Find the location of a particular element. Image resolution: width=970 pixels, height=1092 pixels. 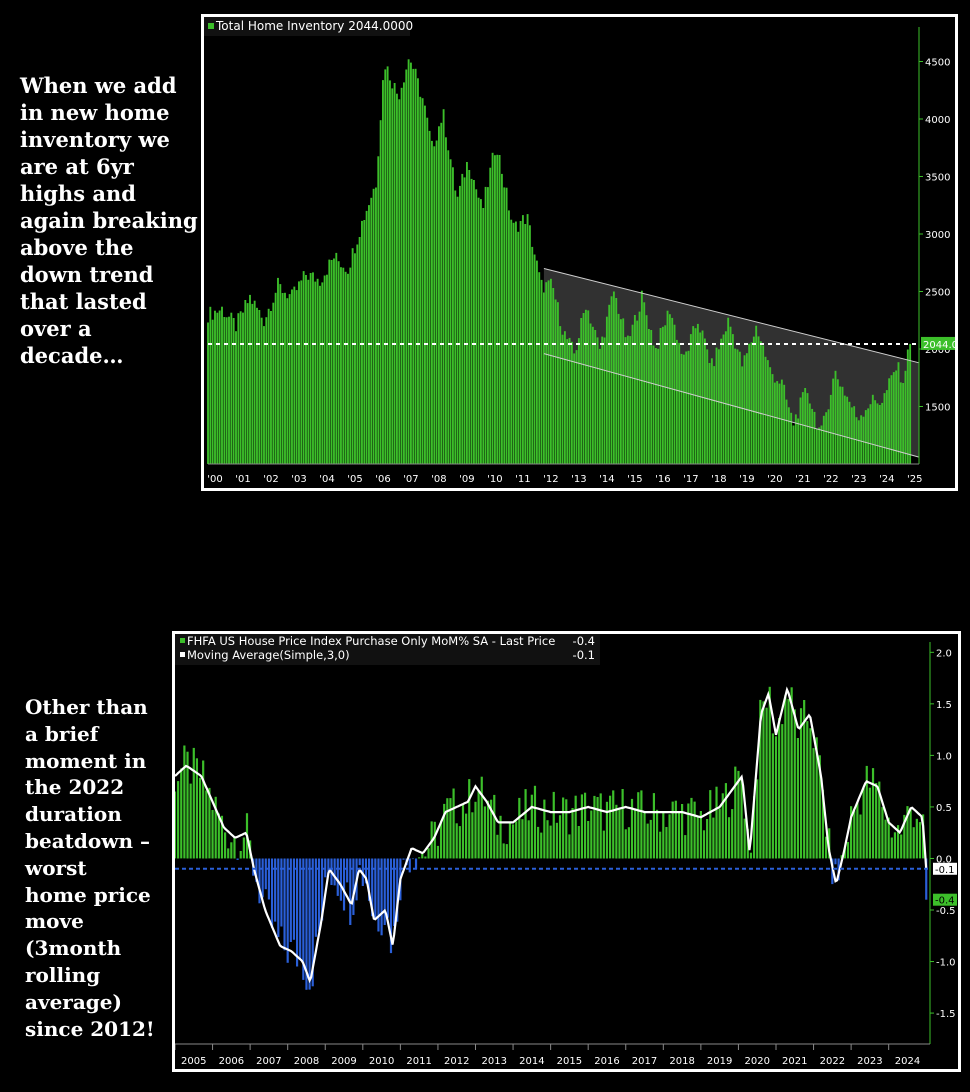

x-tick-label: 2008 is located at coordinates (306, 1061).